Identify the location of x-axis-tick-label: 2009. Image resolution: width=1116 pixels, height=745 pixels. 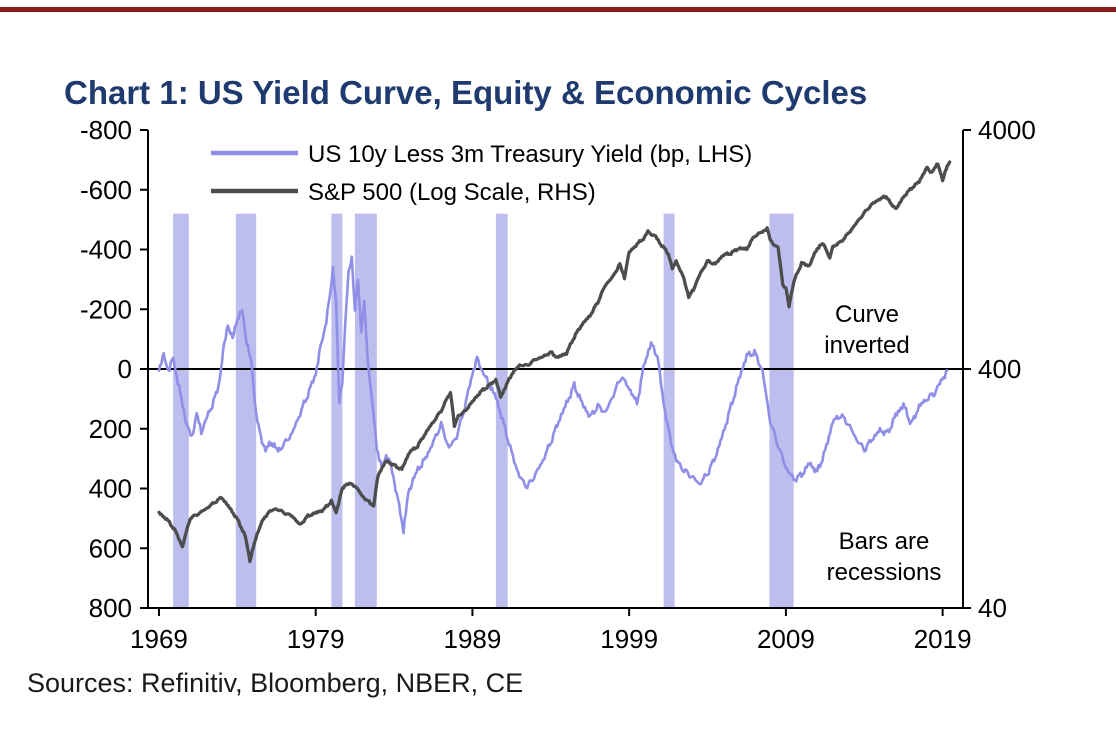
(786, 639).